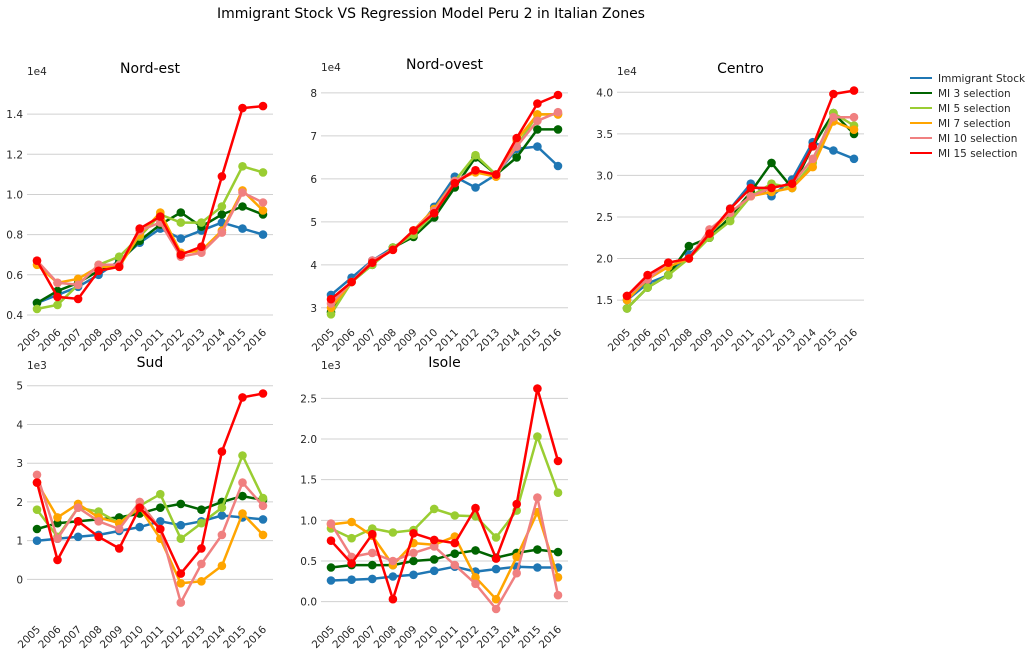  Describe the element at coordinates (977, 154) in the screenshot. I see `legend-label: MI 15 selection` at that location.